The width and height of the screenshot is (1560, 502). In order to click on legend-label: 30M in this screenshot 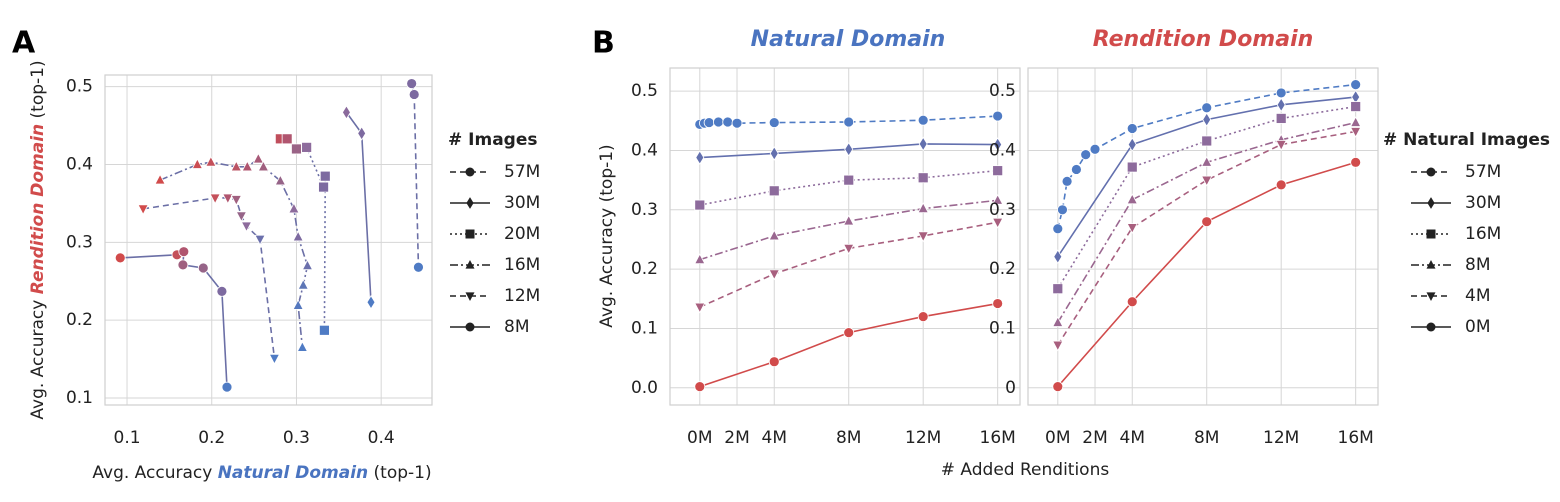, I will do `click(1483, 203)`.